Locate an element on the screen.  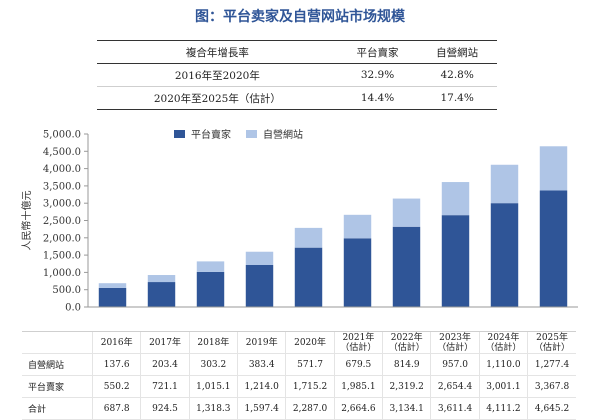
data-table-cell: 4,111.2 is located at coordinates (503, 408).